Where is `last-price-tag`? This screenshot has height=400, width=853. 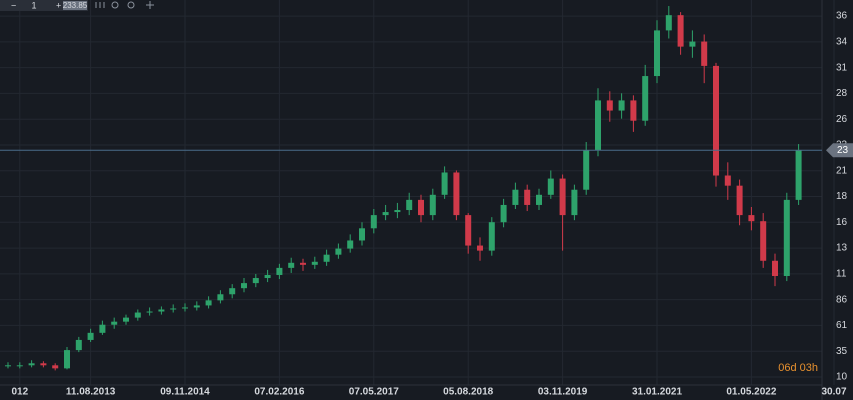 last-price-tag is located at coordinates (839, 150).